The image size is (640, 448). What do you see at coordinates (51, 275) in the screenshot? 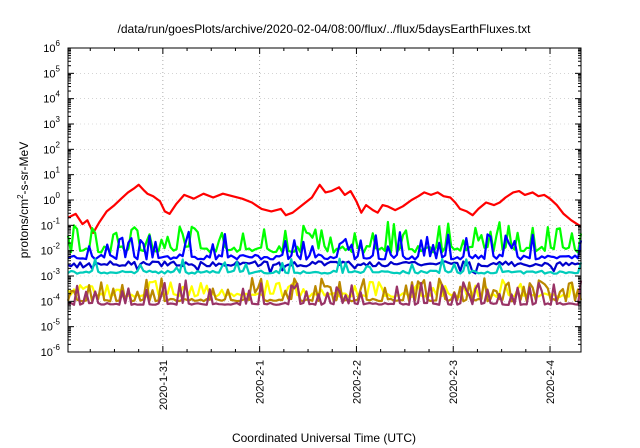
I see `y-tick-label: 10⁻³` at bounding box center [51, 275].